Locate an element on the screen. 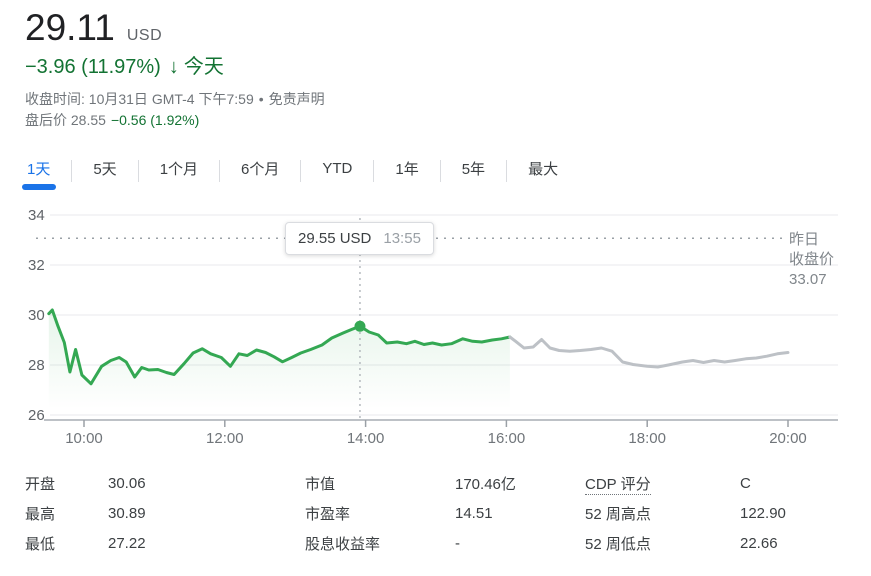 This screenshot has width=871, height=576. chart-tooltip: 29.55 USD 13:55 is located at coordinates (359, 238).